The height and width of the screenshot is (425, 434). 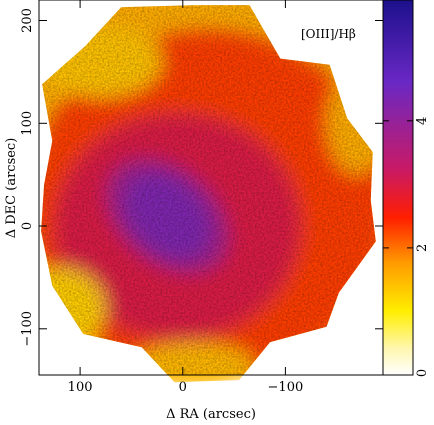 What do you see at coordinates (422, 121) in the screenshot?
I see `colorbar-tick-label: 4` at bounding box center [422, 121].